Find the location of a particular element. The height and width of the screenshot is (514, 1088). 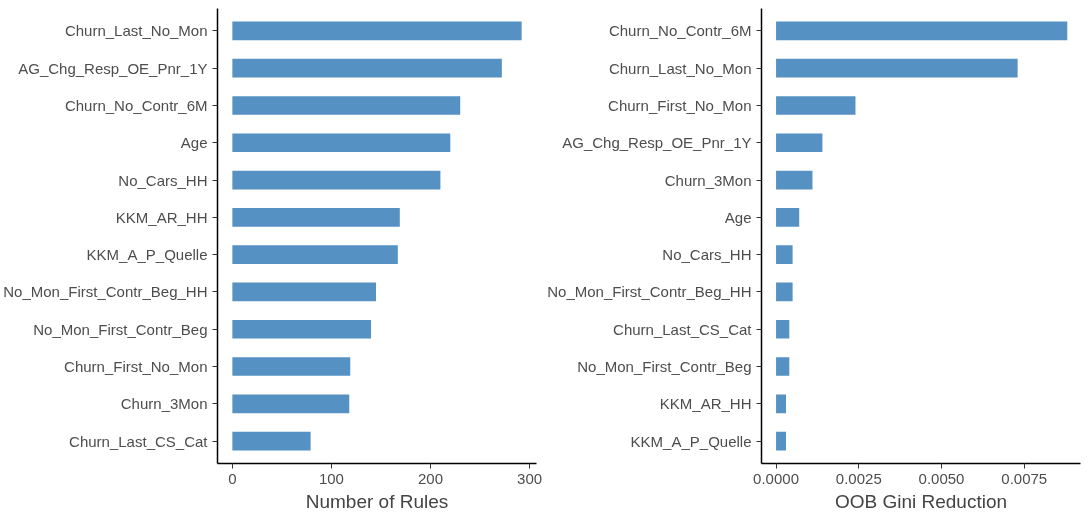

x-tick-label: 0.0025 is located at coordinates (858, 478).